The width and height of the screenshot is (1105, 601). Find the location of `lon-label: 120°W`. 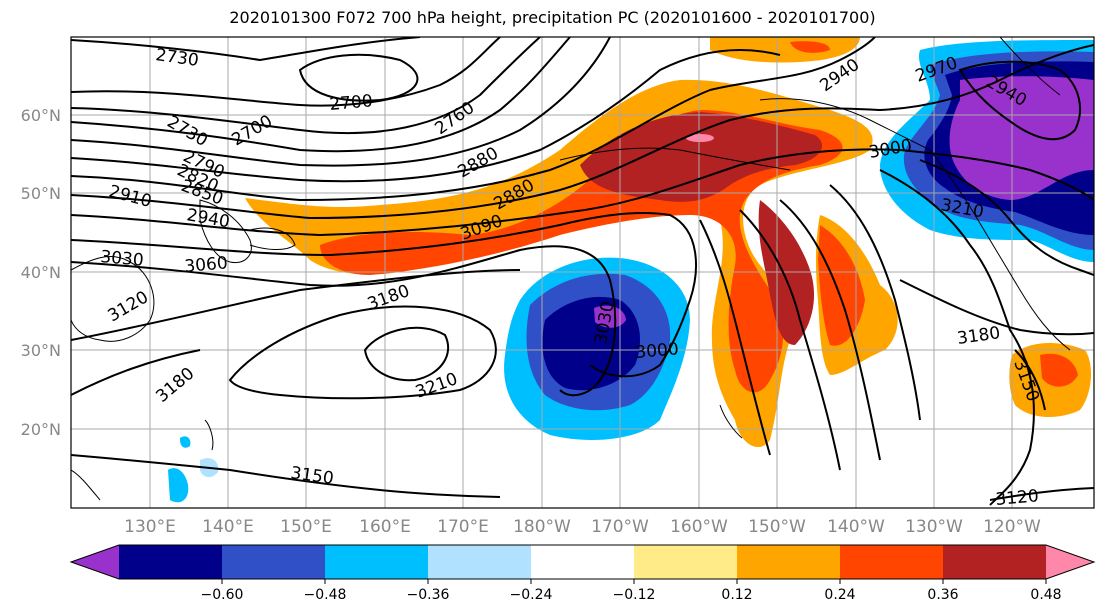

lon-label: 120°W is located at coordinates (1012, 527).